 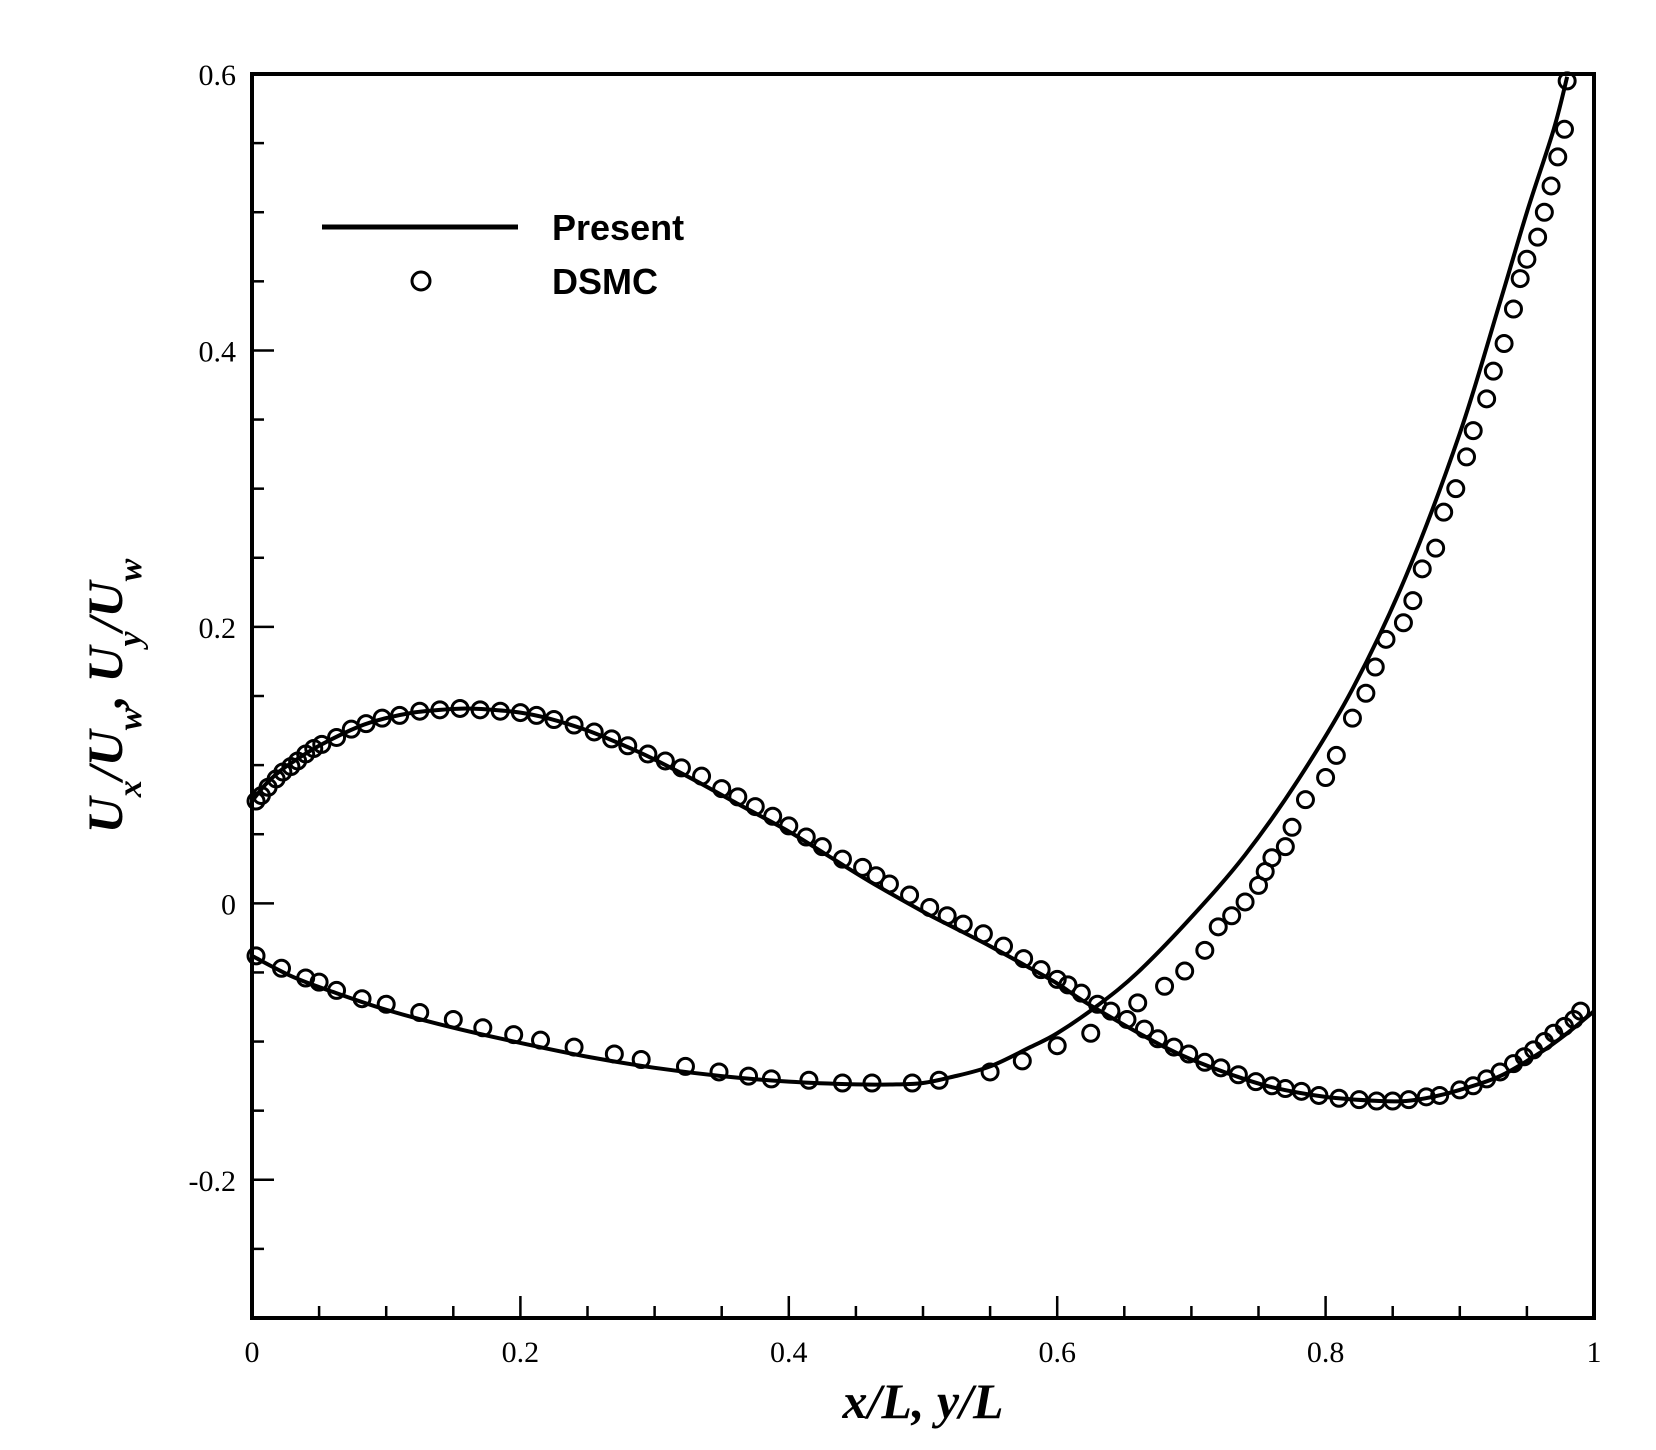 What do you see at coordinates (421, 281) in the screenshot?
I see `legend-circle-sample` at bounding box center [421, 281].